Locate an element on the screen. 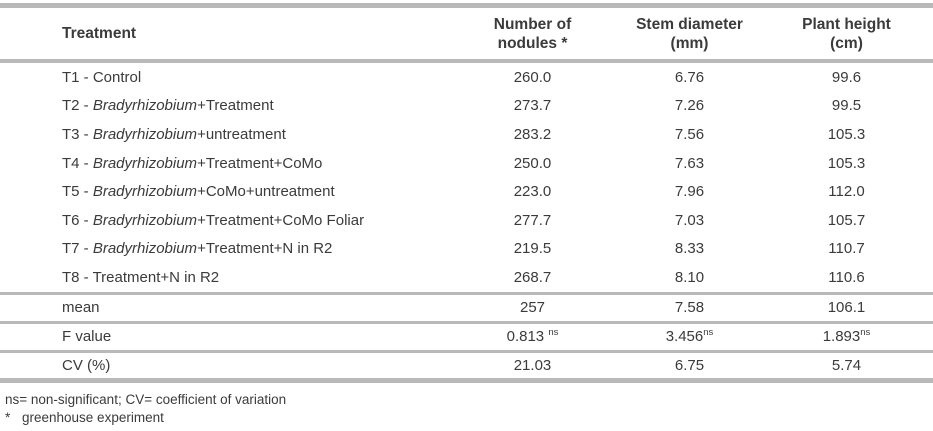 This screenshot has height=431, width=933. table-row: T8 - Treatment+N in R2 268.7 8.10 110.6 is located at coordinates (466, 277).